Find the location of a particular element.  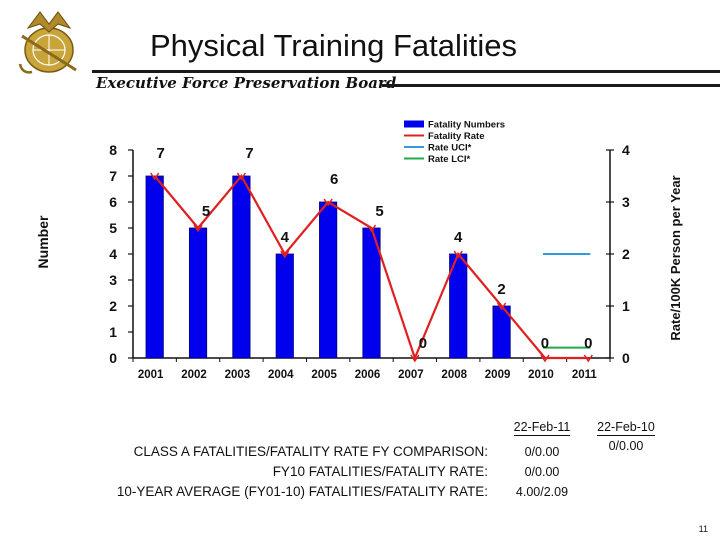

left-tick-label: 1 is located at coordinates (113, 332).